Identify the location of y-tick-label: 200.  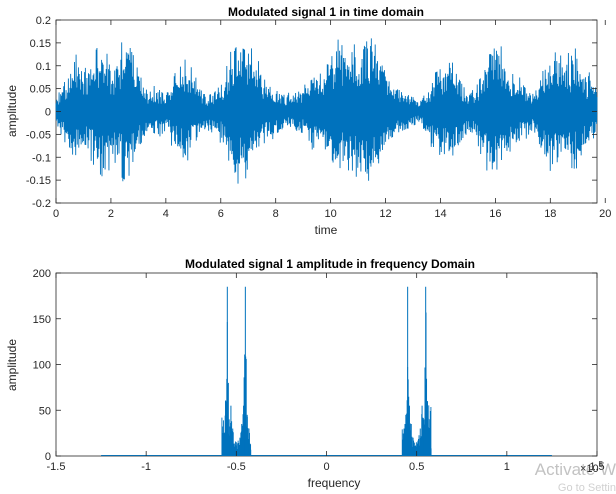
(42, 274).